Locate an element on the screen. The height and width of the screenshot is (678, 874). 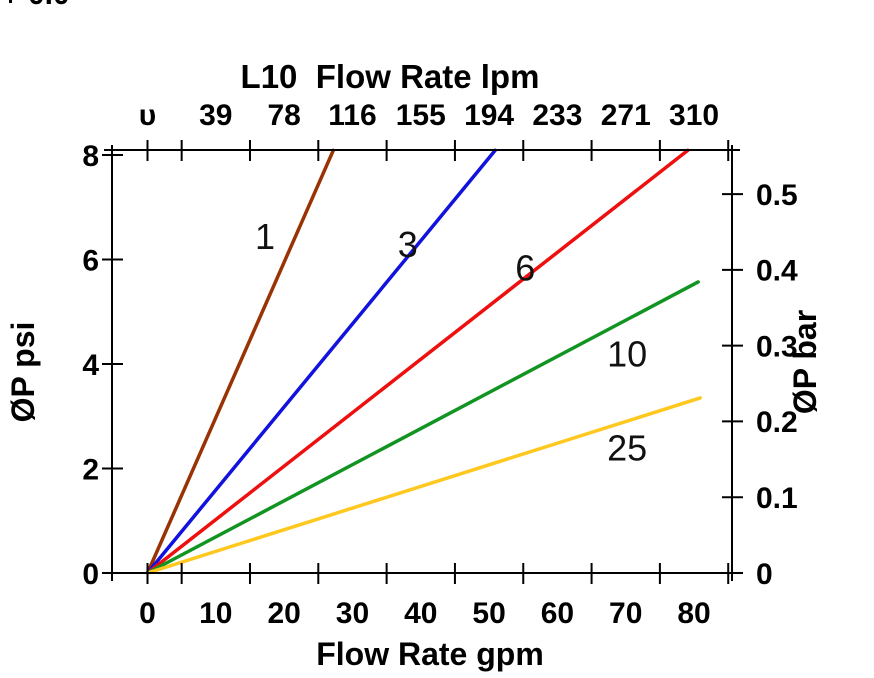
series-label-6um: 6 is located at coordinates (525, 267).